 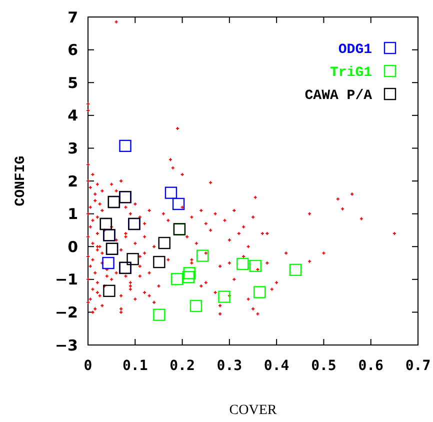 I want to click on y-tick-label: −3, so click(x=66, y=345).